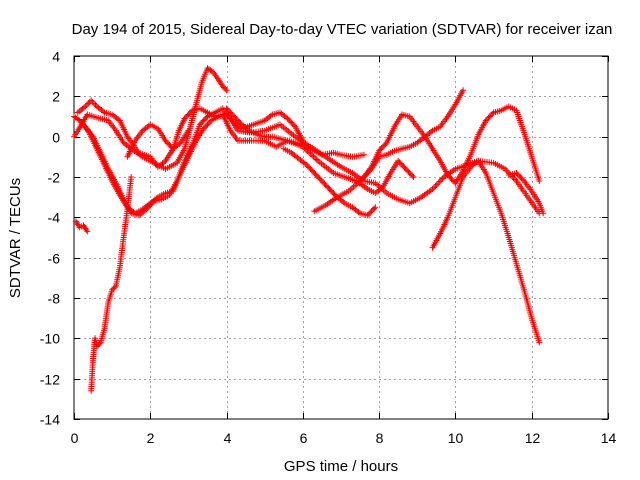  Describe the element at coordinates (341, 466) in the screenshot. I see `x-axis-label: GPS time / hours` at that location.